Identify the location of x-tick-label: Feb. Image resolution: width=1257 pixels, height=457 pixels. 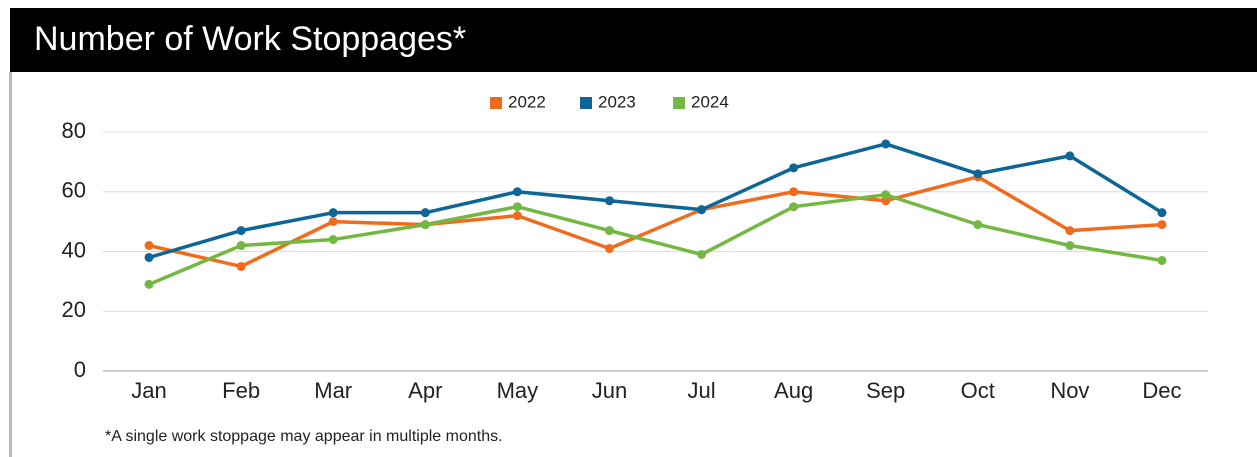
(241, 390).